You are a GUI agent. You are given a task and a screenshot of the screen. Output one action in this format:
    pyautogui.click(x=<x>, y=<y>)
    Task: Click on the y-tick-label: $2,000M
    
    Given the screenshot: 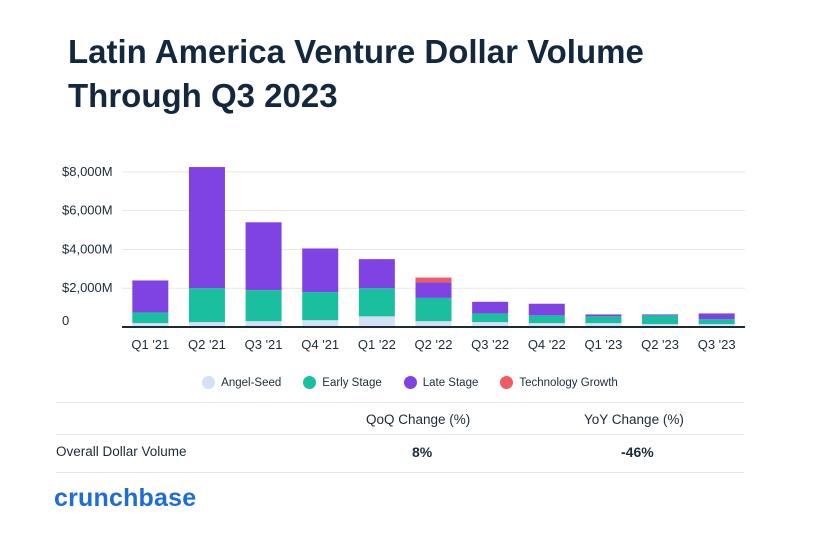 What is the action you would take?
    pyautogui.click(x=87, y=287)
    